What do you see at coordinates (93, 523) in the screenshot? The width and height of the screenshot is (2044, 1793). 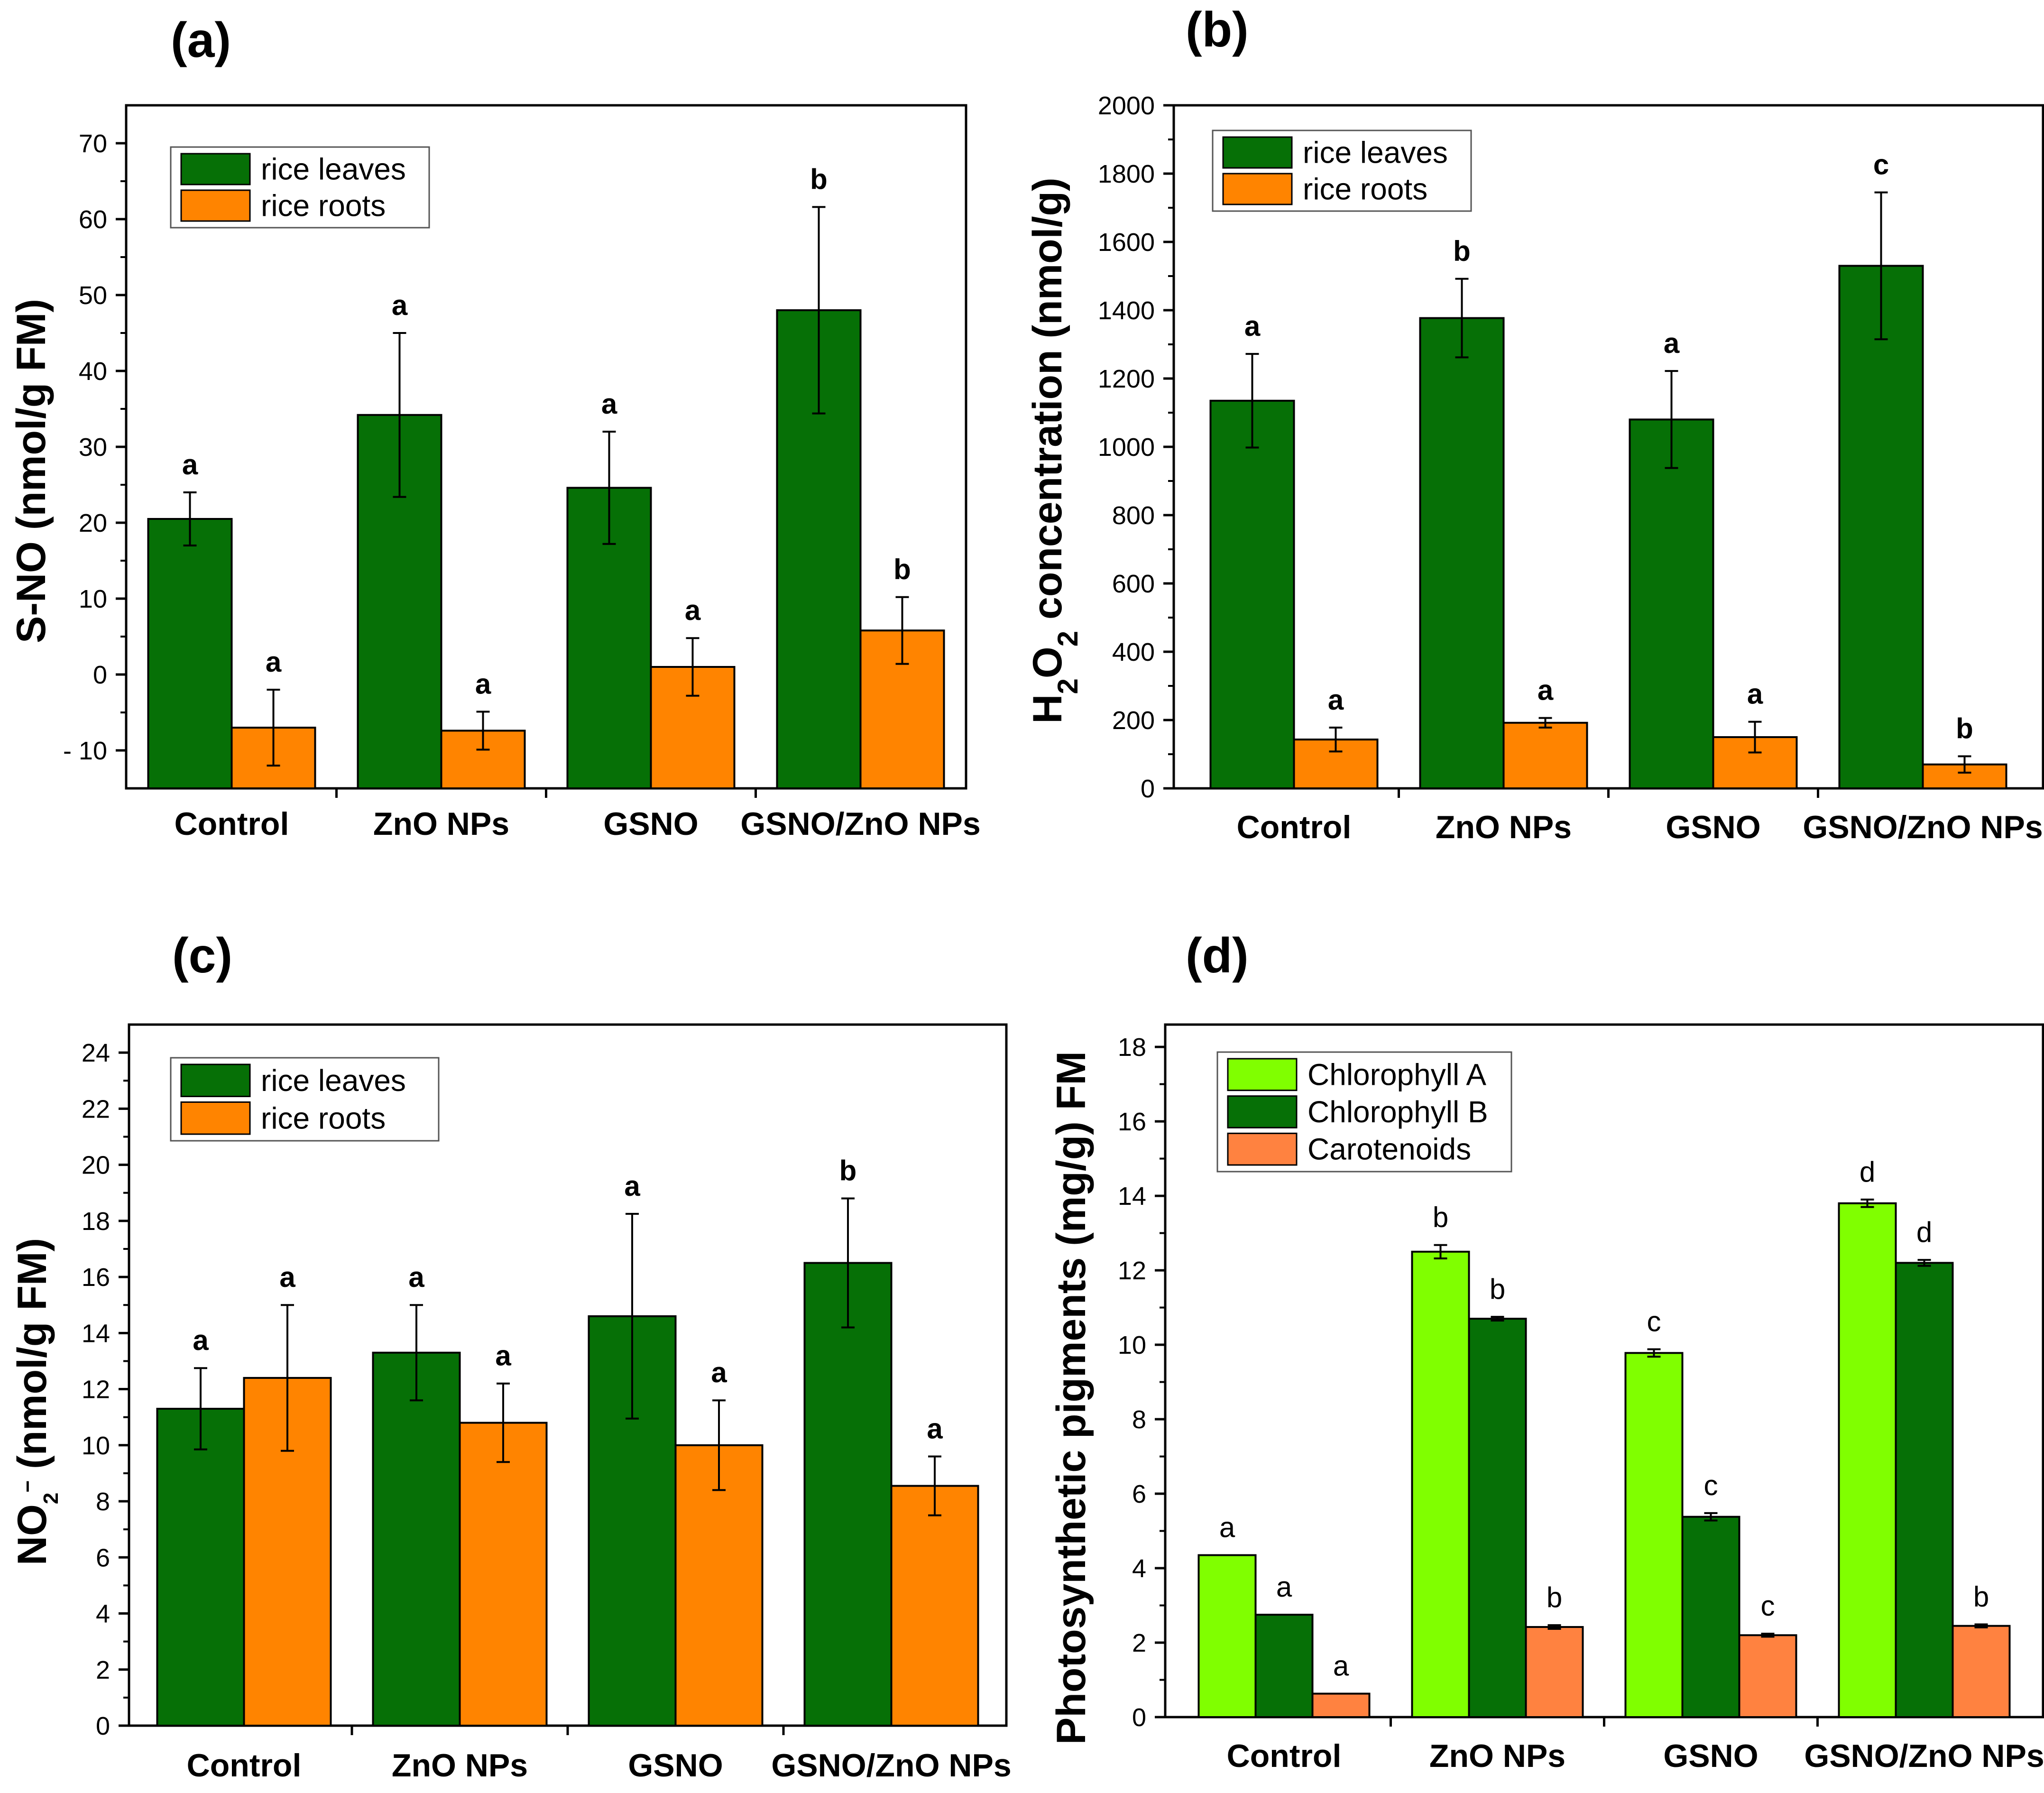 I see `panel-a-ytick-label: 20` at bounding box center [93, 523].